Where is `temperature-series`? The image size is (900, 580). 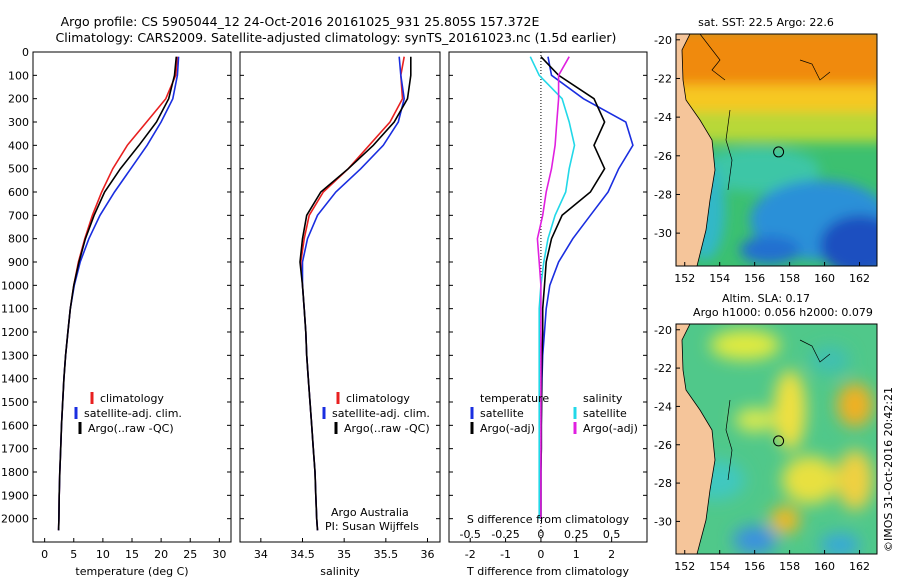
temperature-series is located at coordinates (118, 293).